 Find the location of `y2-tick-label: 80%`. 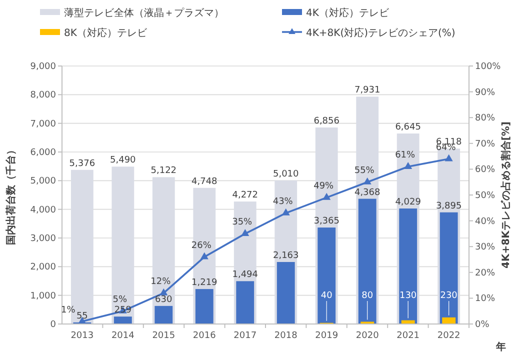

y2-tick-label: 80% is located at coordinates (485, 119).